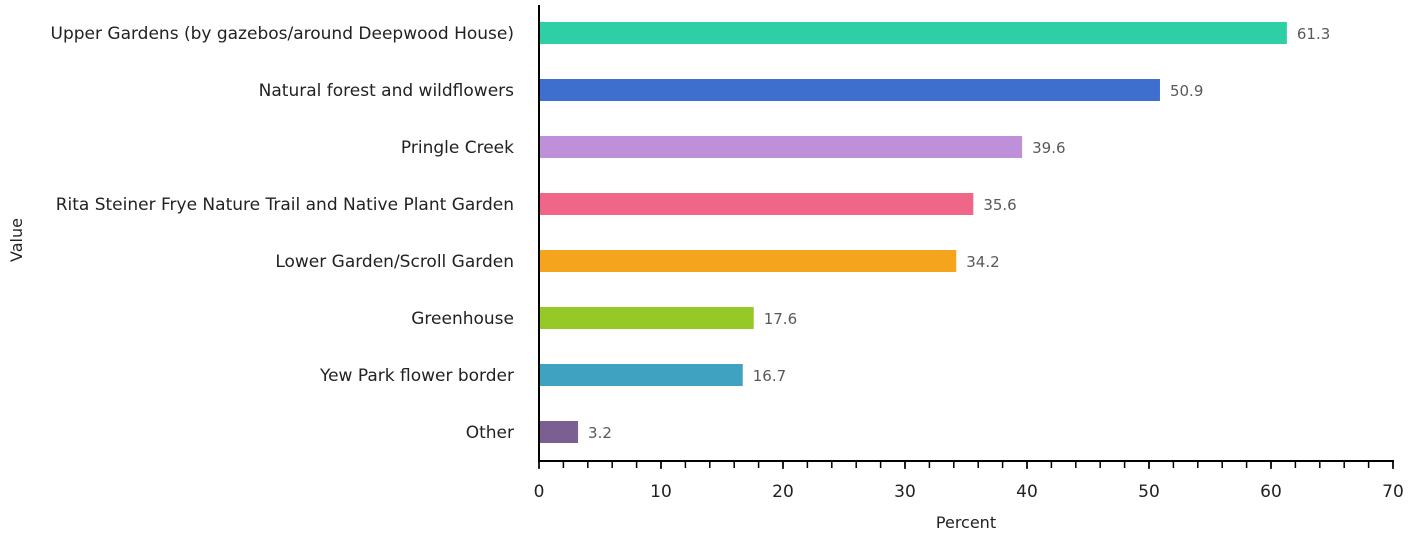 This screenshot has height=536, width=1424. I want to click on data-label: 17.6, so click(780, 319).